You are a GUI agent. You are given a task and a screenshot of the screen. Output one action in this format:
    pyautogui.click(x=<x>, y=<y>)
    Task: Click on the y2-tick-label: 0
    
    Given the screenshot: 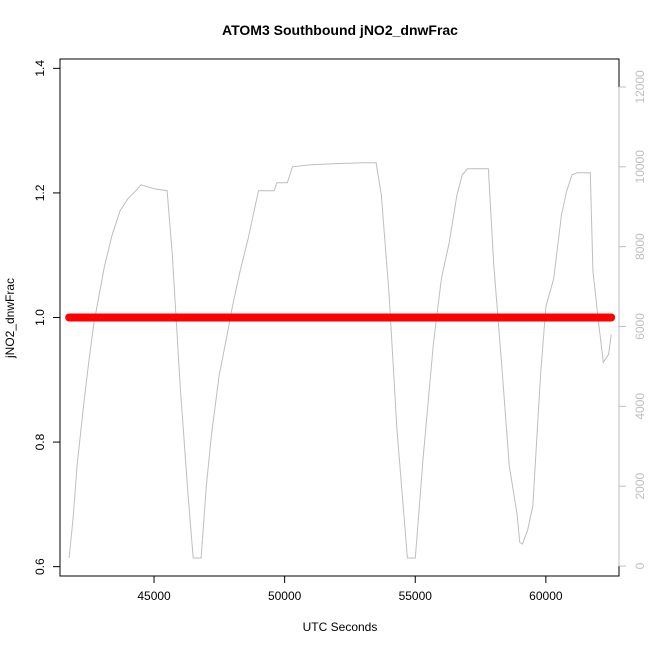 What is the action you would take?
    pyautogui.click(x=640, y=565)
    